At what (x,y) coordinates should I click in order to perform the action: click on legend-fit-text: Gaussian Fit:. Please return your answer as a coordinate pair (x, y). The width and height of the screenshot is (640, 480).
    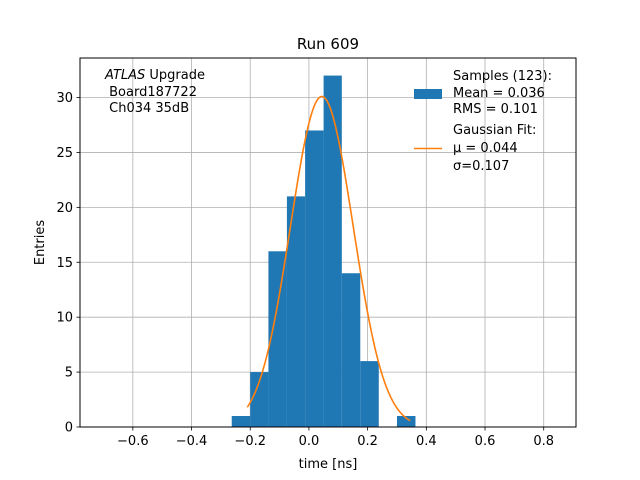
    Looking at the image, I should click on (494, 130).